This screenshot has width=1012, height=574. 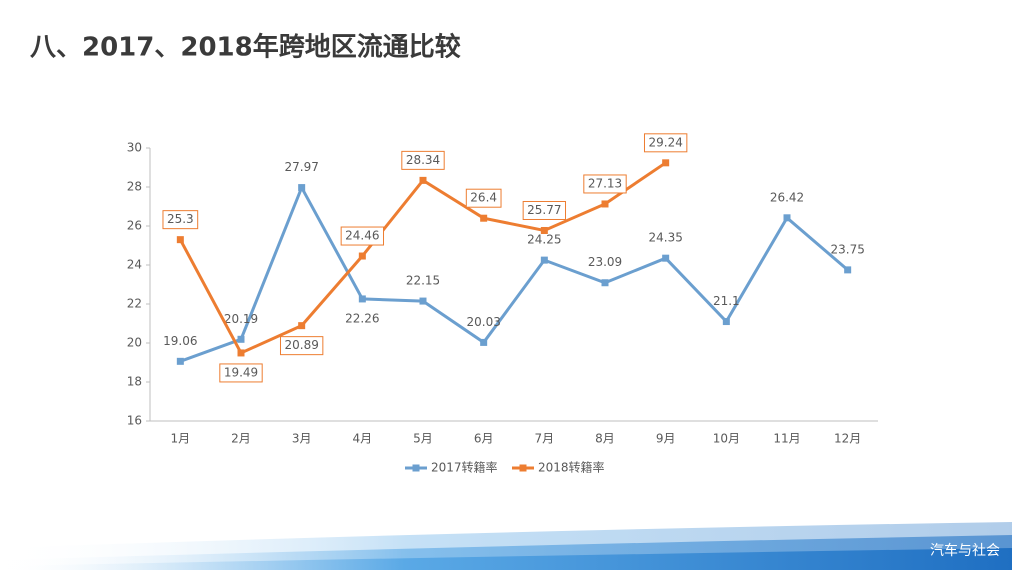 What do you see at coordinates (134, 304) in the screenshot?
I see `y-tick-label: 22` at bounding box center [134, 304].